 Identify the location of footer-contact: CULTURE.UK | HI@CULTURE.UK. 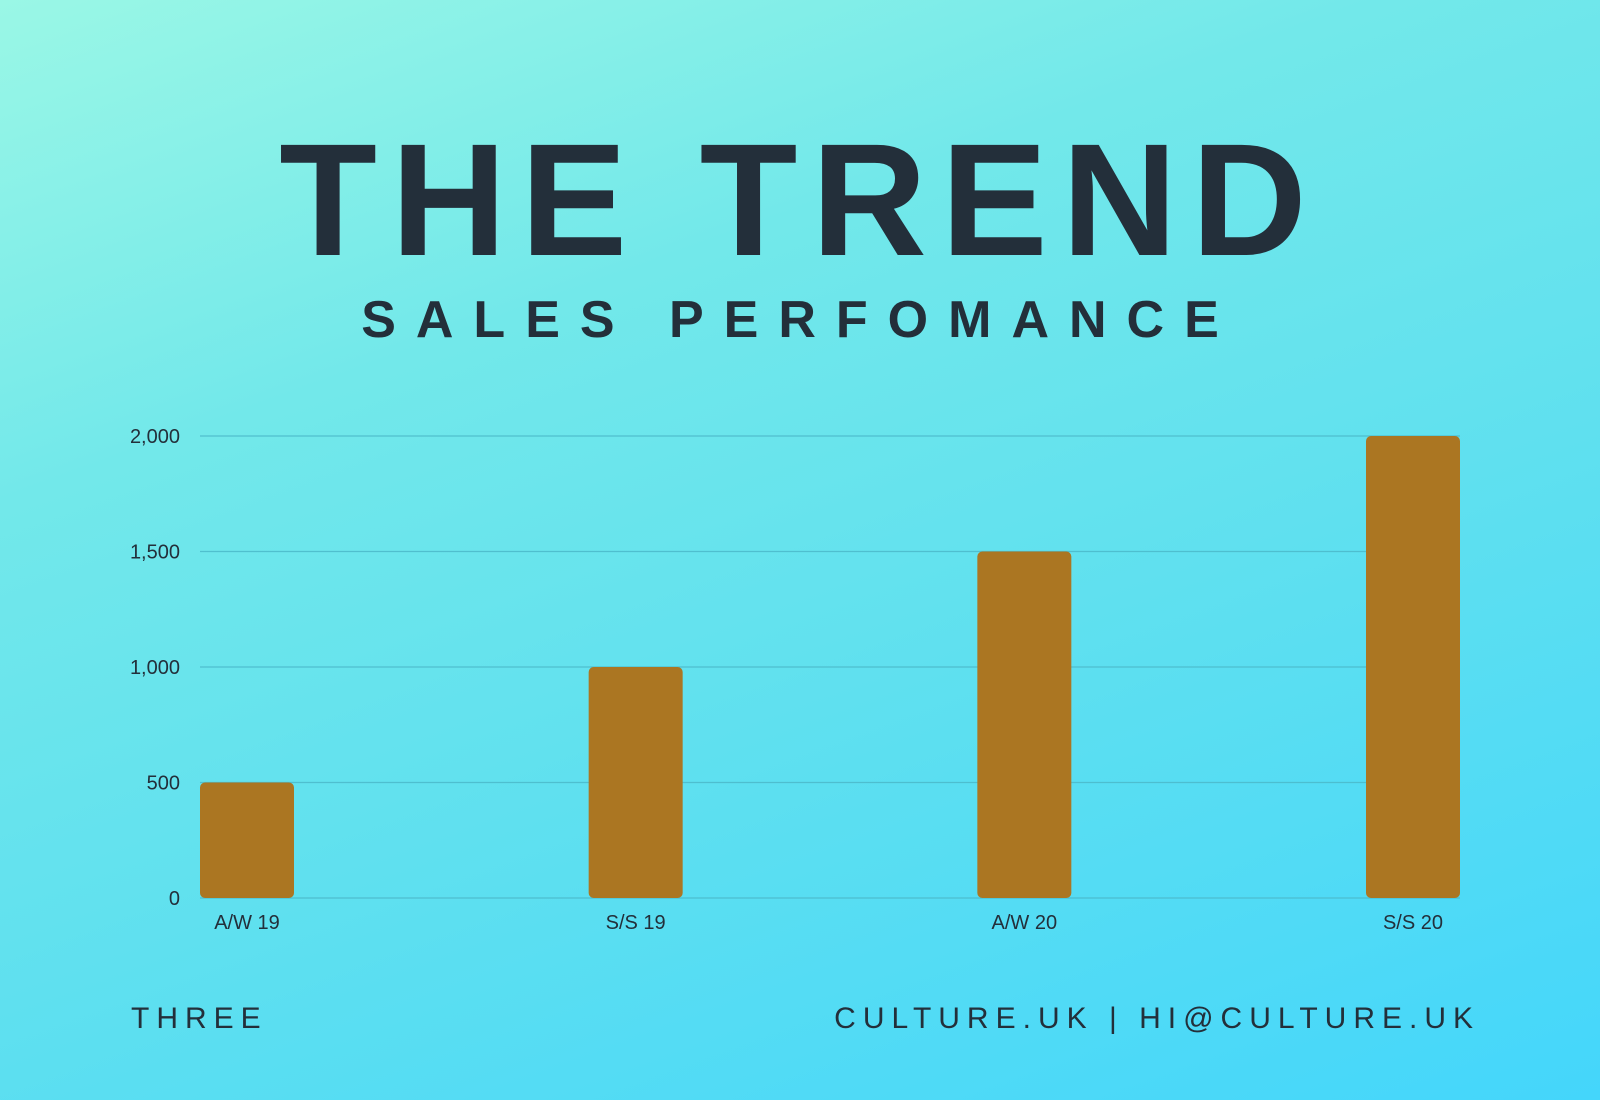
(1157, 1018).